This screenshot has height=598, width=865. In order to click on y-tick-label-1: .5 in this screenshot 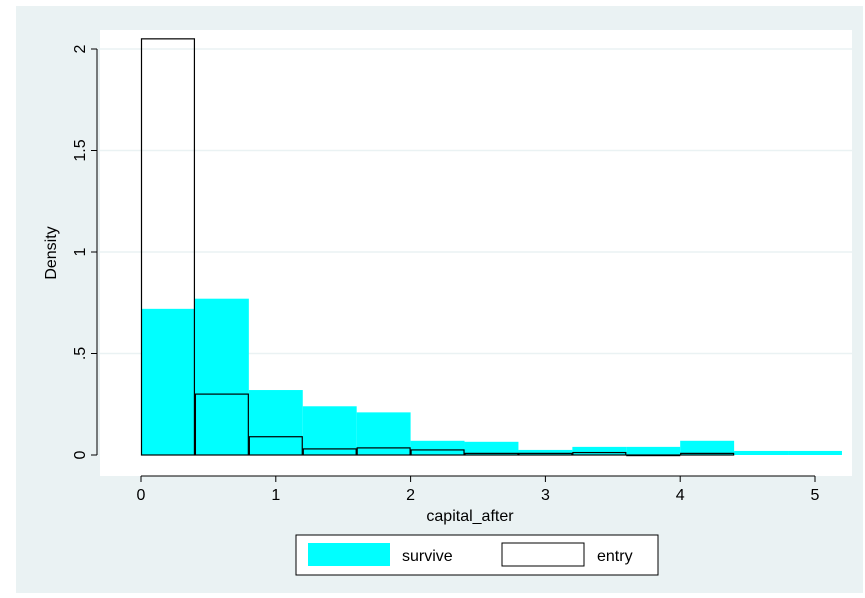, I will do `click(80, 353)`.